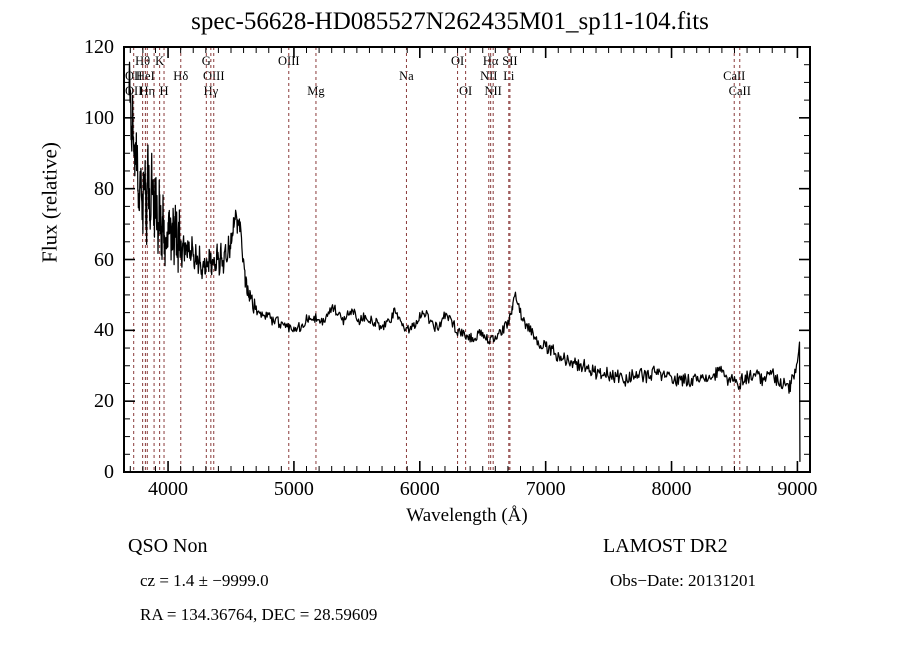  I want to click on line-label-HeI-3820: HeI, so click(145, 76).